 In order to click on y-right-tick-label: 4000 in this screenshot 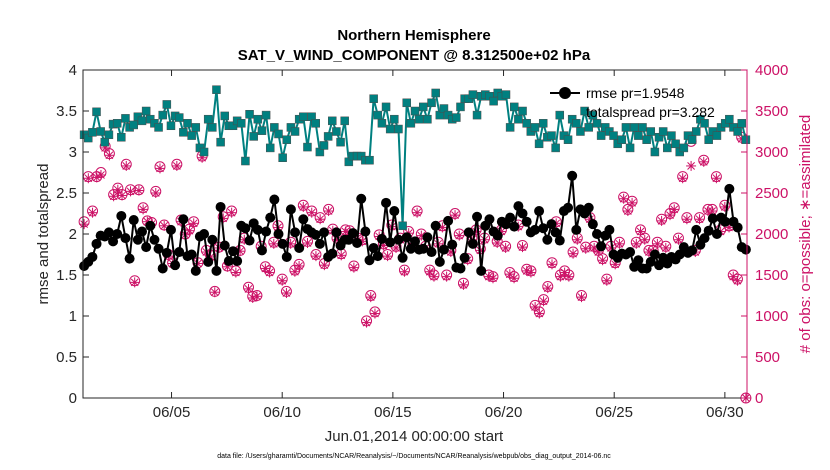, I will do `click(771, 70)`.